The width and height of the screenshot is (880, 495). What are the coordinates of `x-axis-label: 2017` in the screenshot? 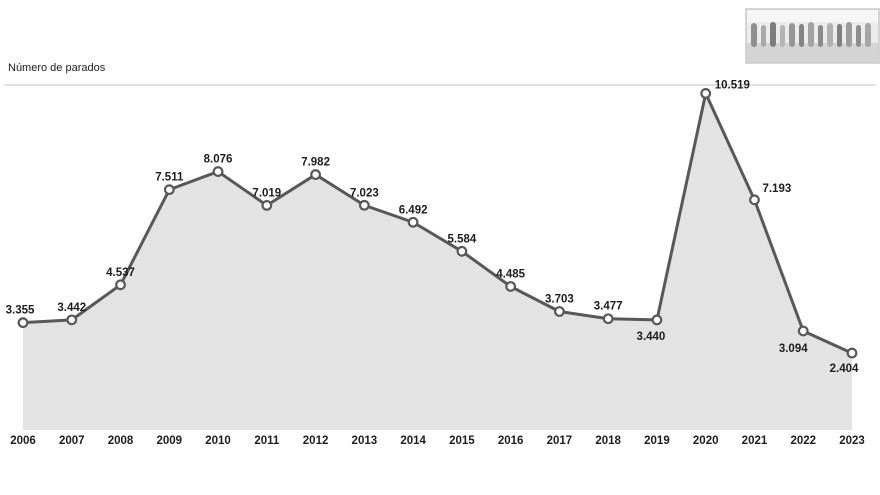 It's located at (560, 441).